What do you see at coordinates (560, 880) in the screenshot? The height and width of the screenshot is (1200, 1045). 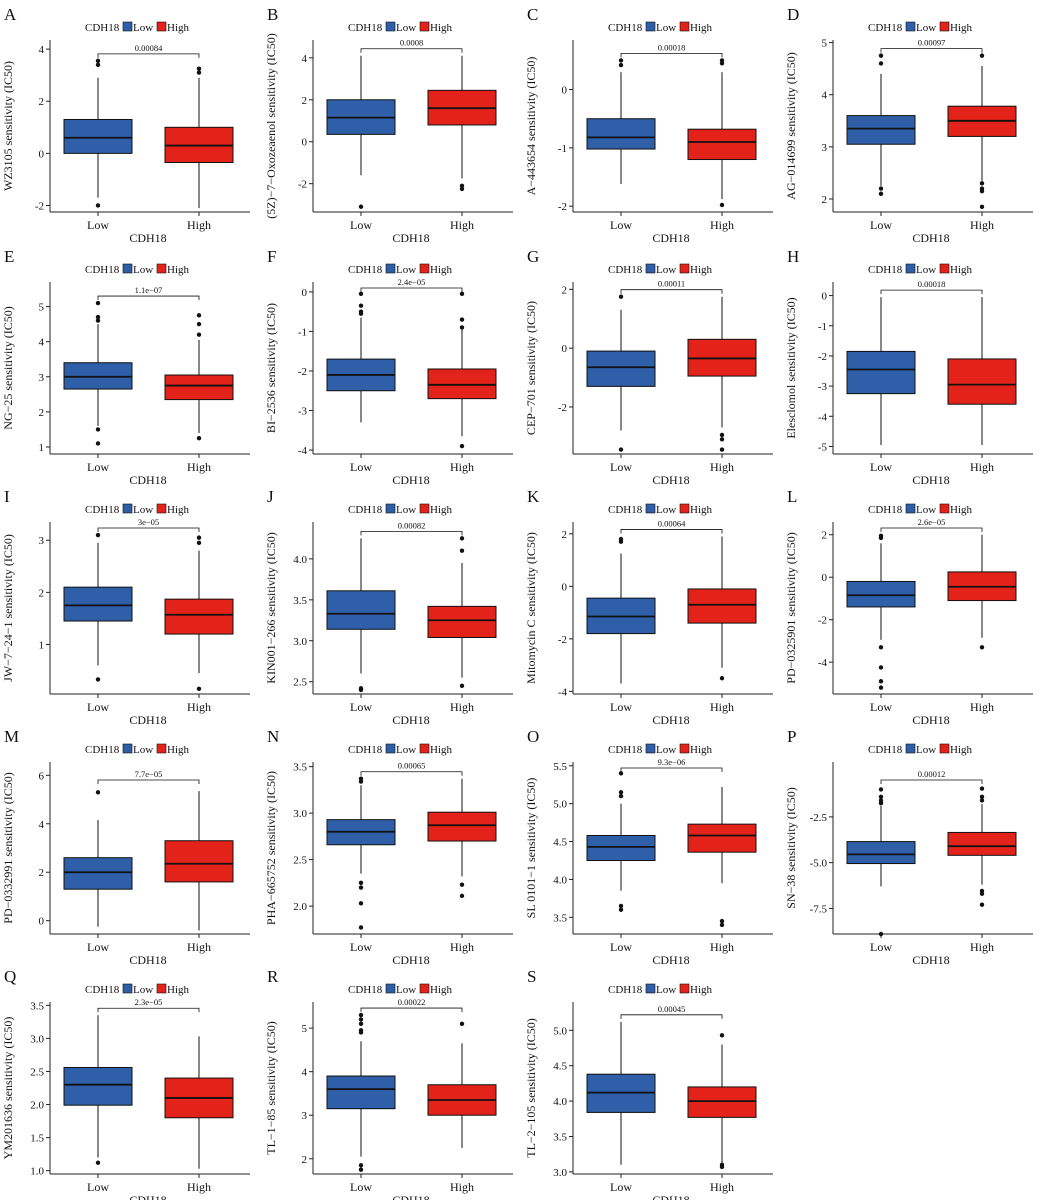 I see `y-tick-label: 4.0` at bounding box center [560, 880].